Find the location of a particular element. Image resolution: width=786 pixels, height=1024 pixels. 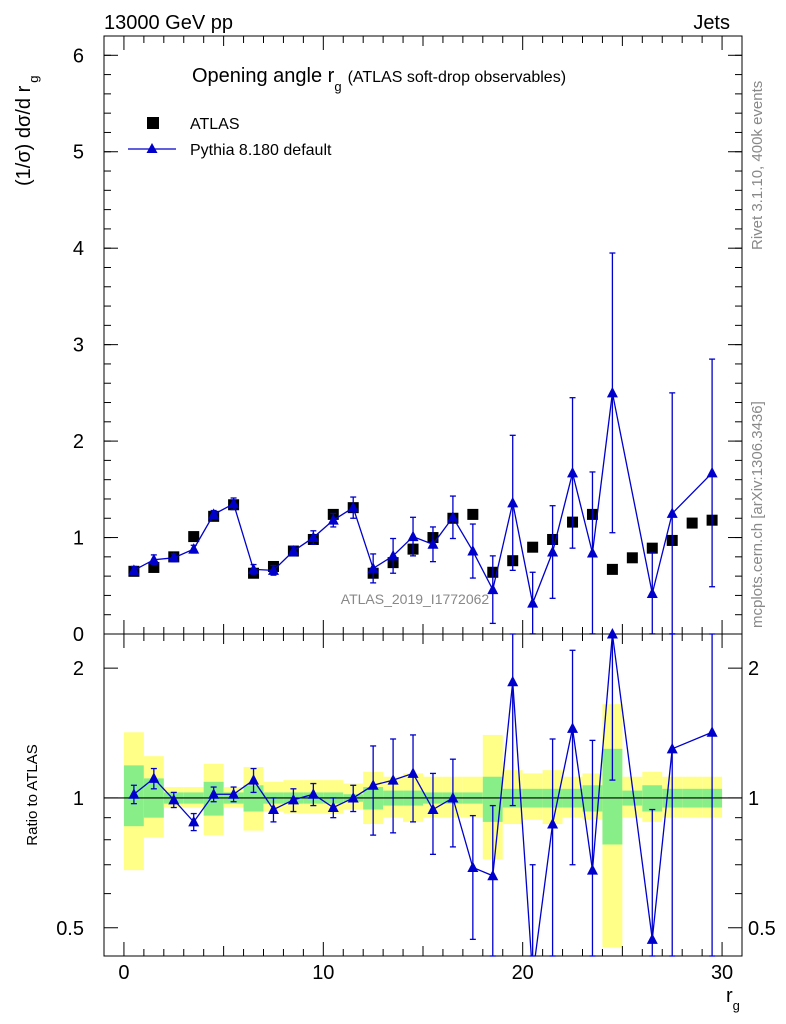

chart-title-text: Opening angle r is located at coordinates (263, 76).